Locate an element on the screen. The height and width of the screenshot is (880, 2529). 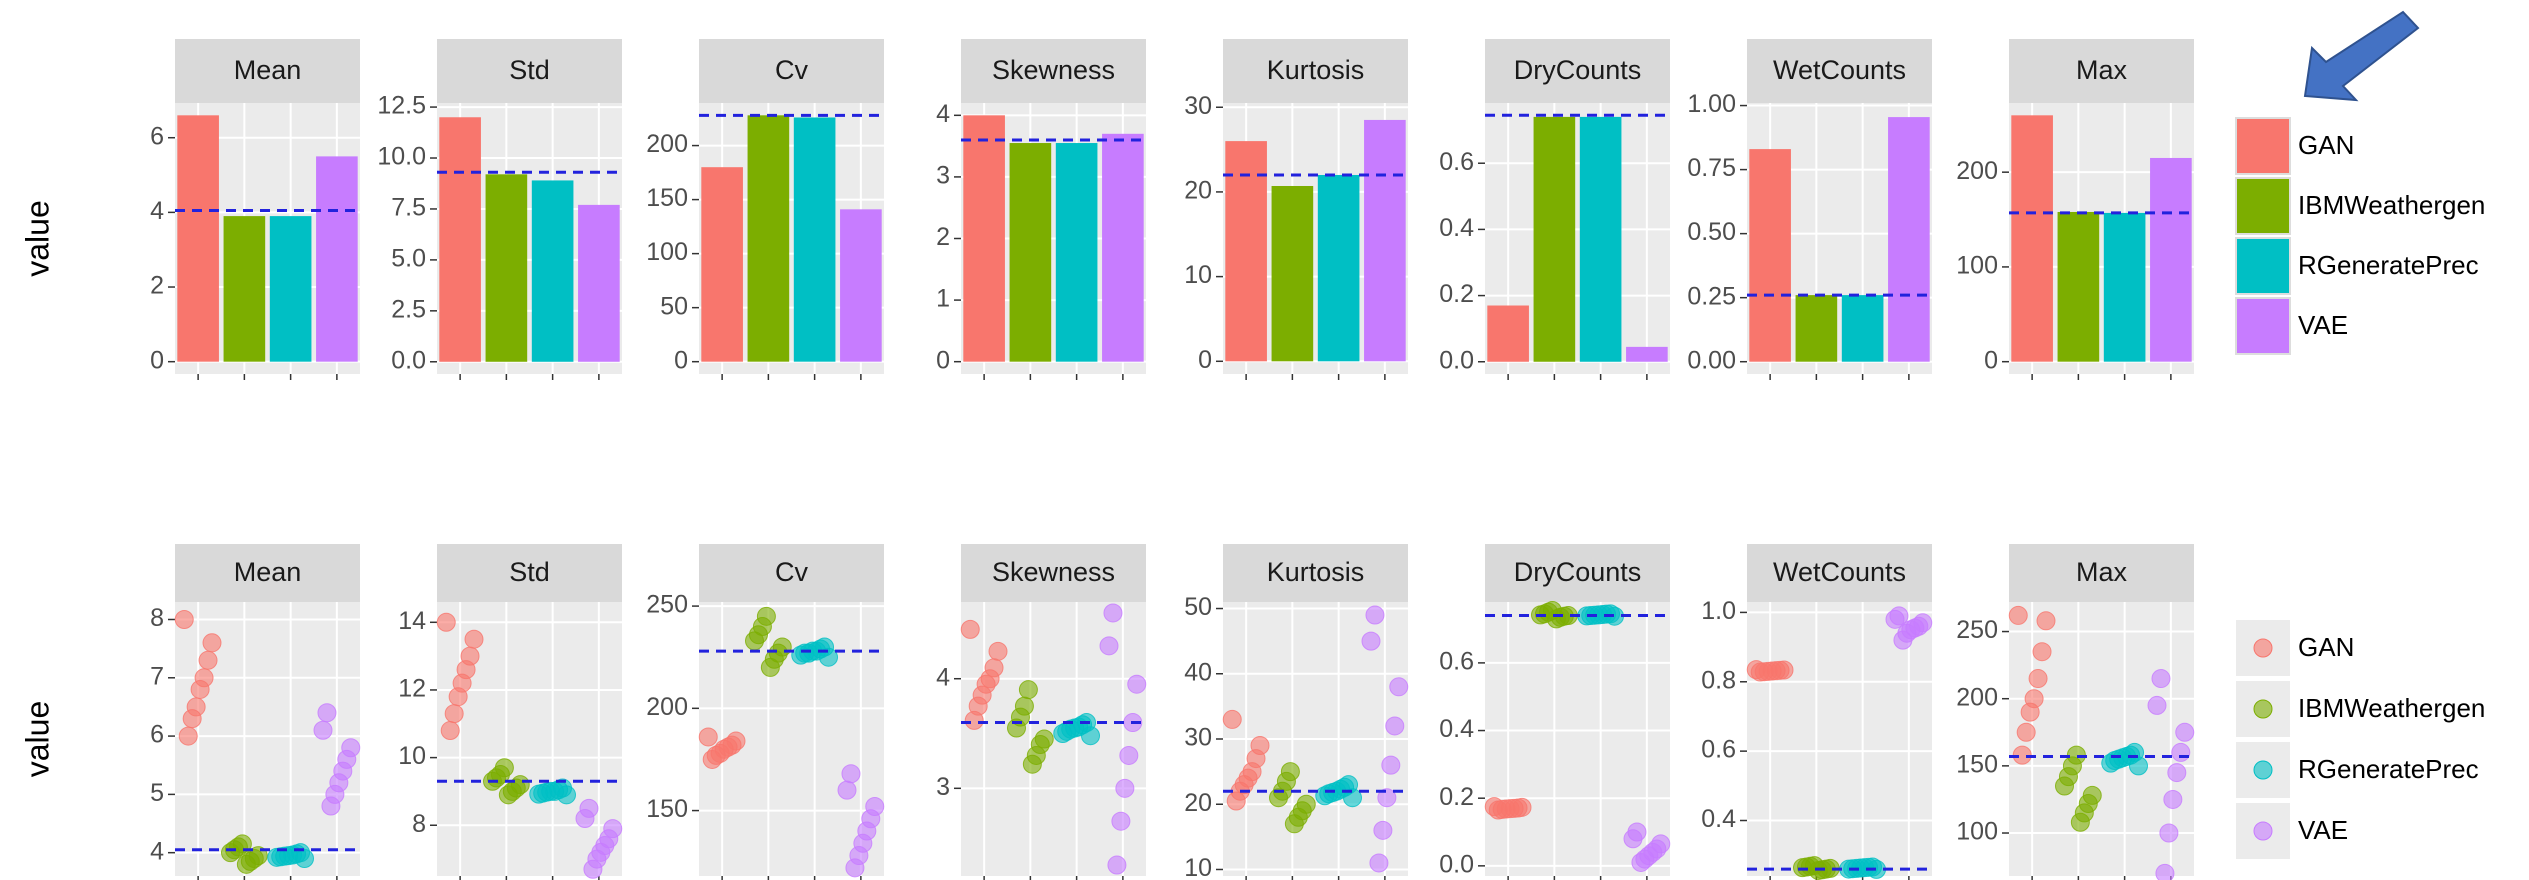
y-tick-label: 0.8 is located at coordinates (1718, 680).